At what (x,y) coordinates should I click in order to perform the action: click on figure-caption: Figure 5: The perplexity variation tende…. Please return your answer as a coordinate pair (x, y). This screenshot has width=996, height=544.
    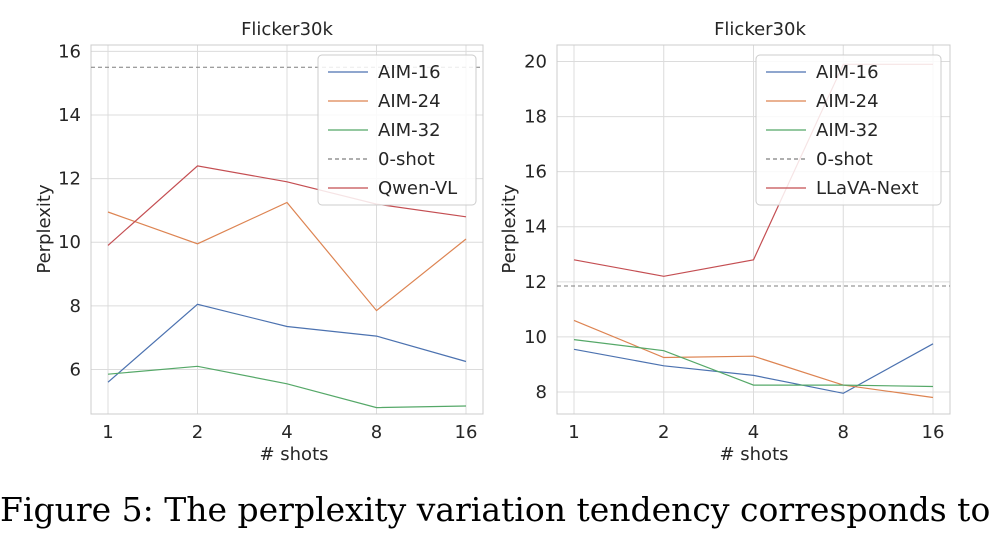
    Looking at the image, I should click on (495, 509).